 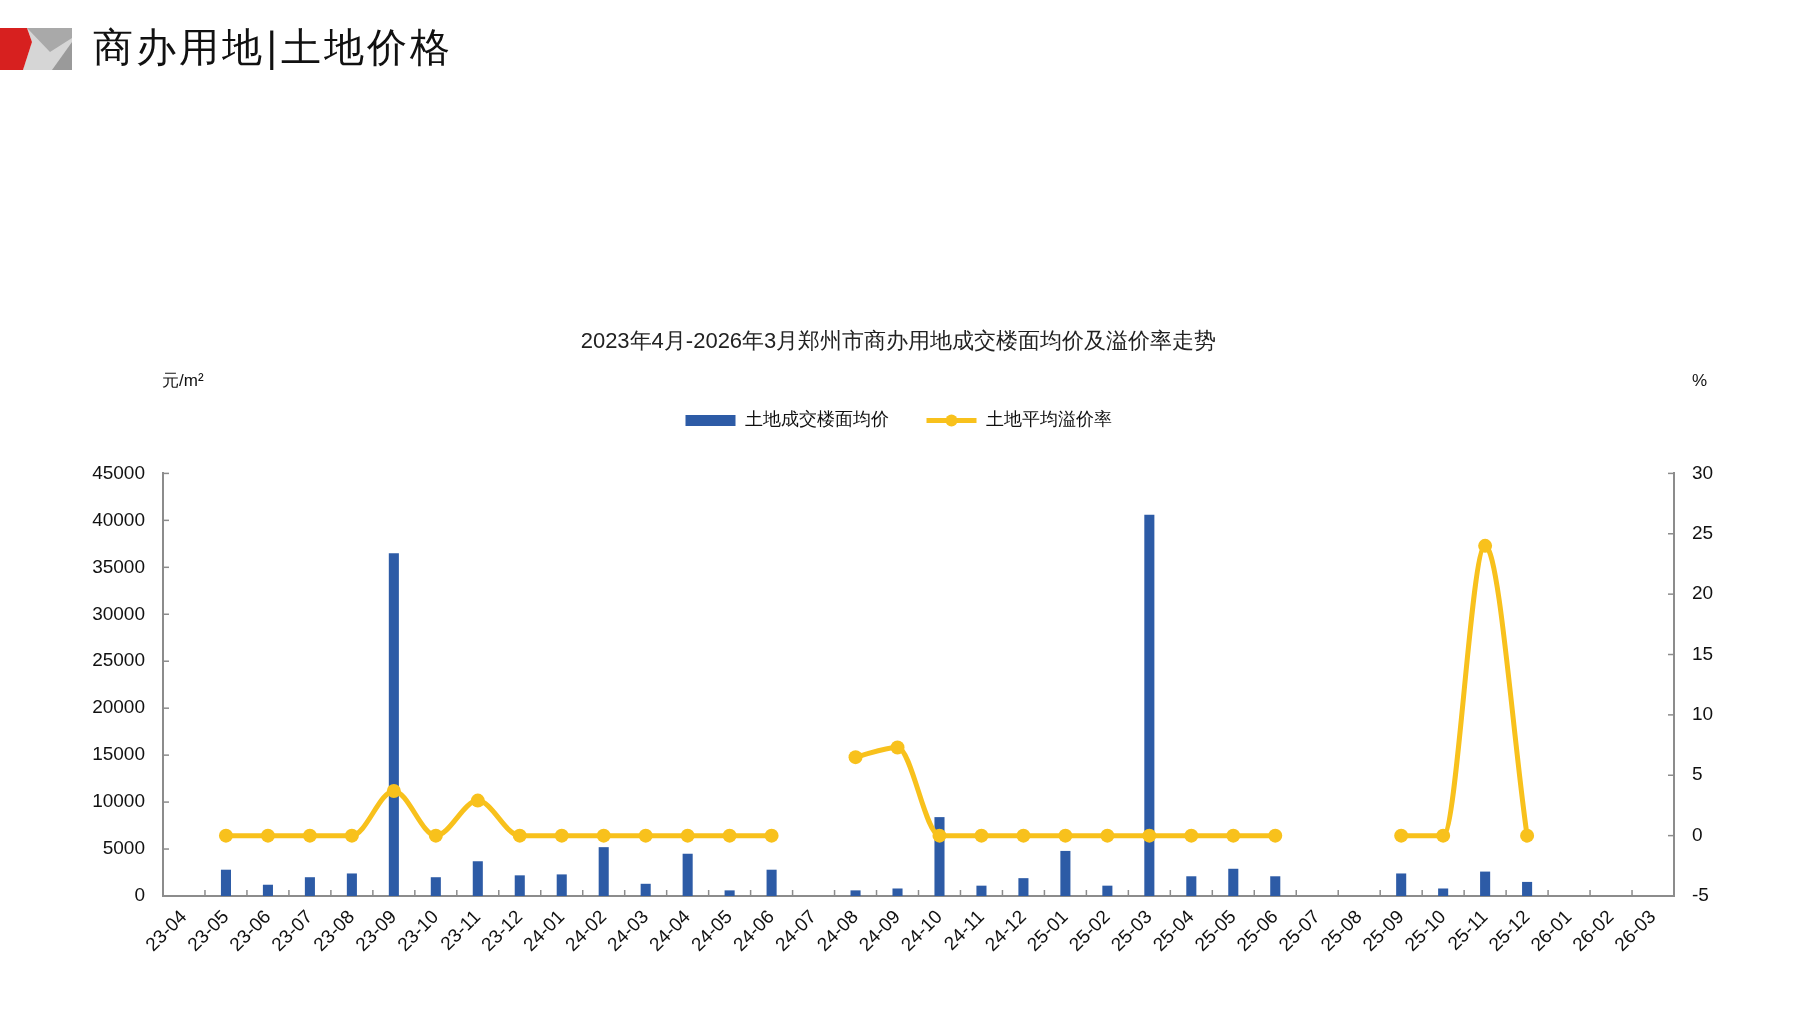 I want to click on y2-tick-label: 5, so click(x=1697, y=774).